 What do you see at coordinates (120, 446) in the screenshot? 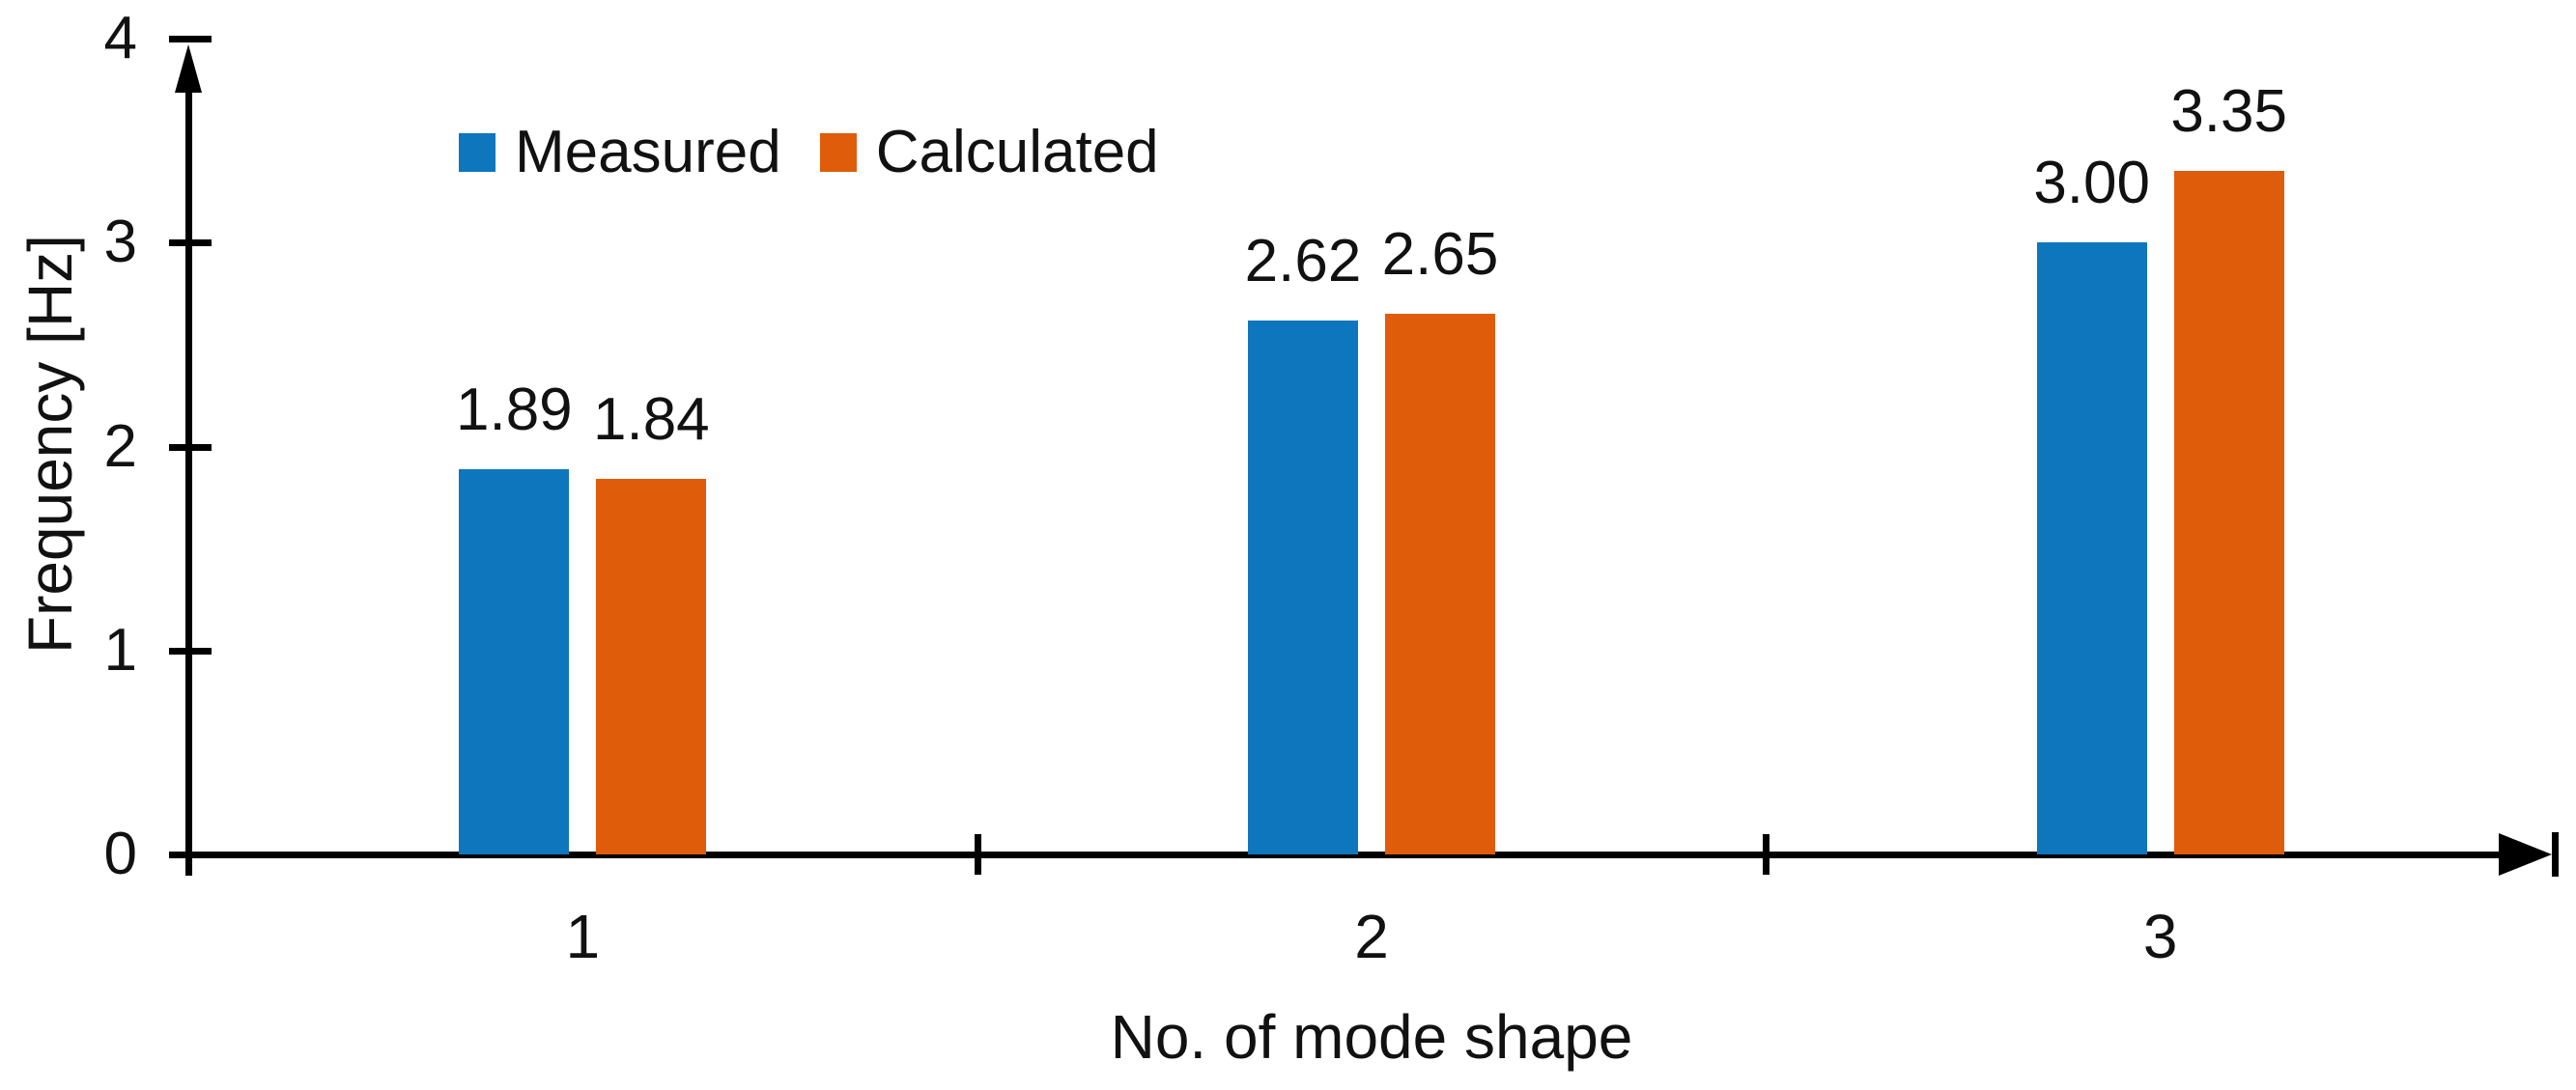
I see `y-tick-label: 2` at bounding box center [120, 446].